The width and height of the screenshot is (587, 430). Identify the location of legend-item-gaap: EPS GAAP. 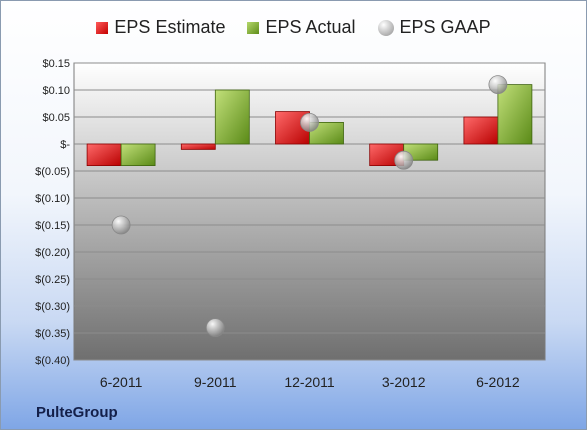
(434, 27).